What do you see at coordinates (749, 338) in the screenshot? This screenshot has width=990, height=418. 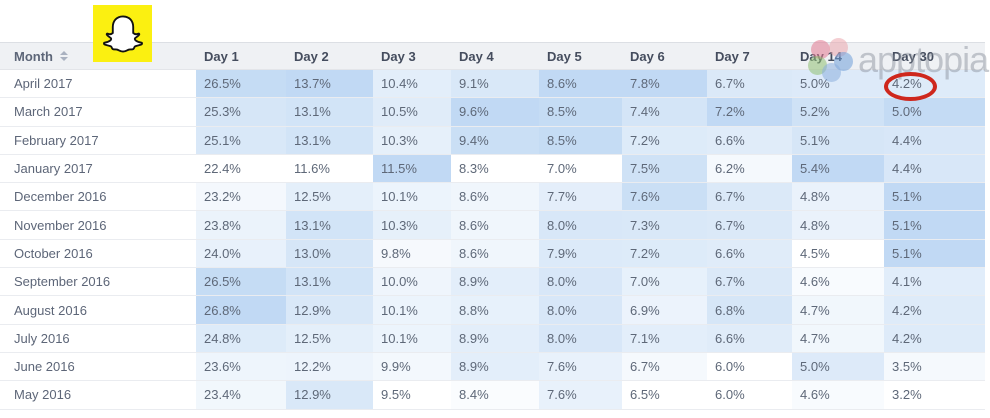 I see `retention-cell: 6.6%` at bounding box center [749, 338].